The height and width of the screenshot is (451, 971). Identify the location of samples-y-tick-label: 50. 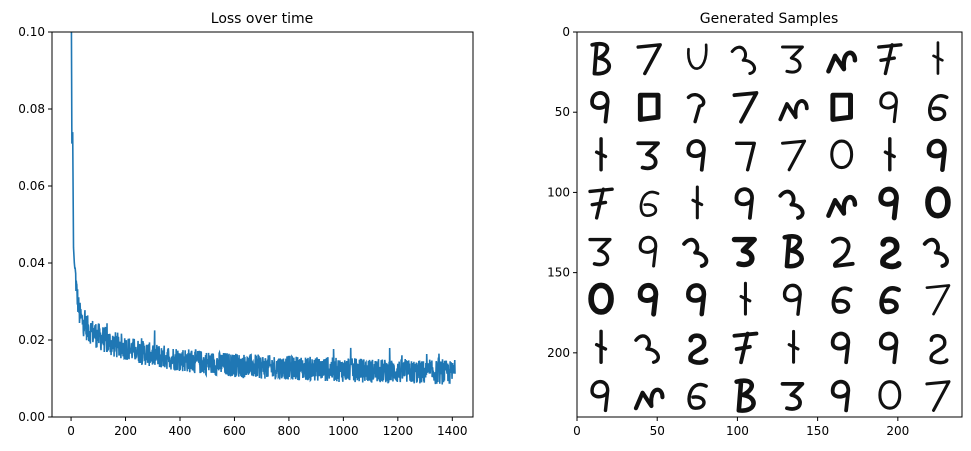
(562, 112).